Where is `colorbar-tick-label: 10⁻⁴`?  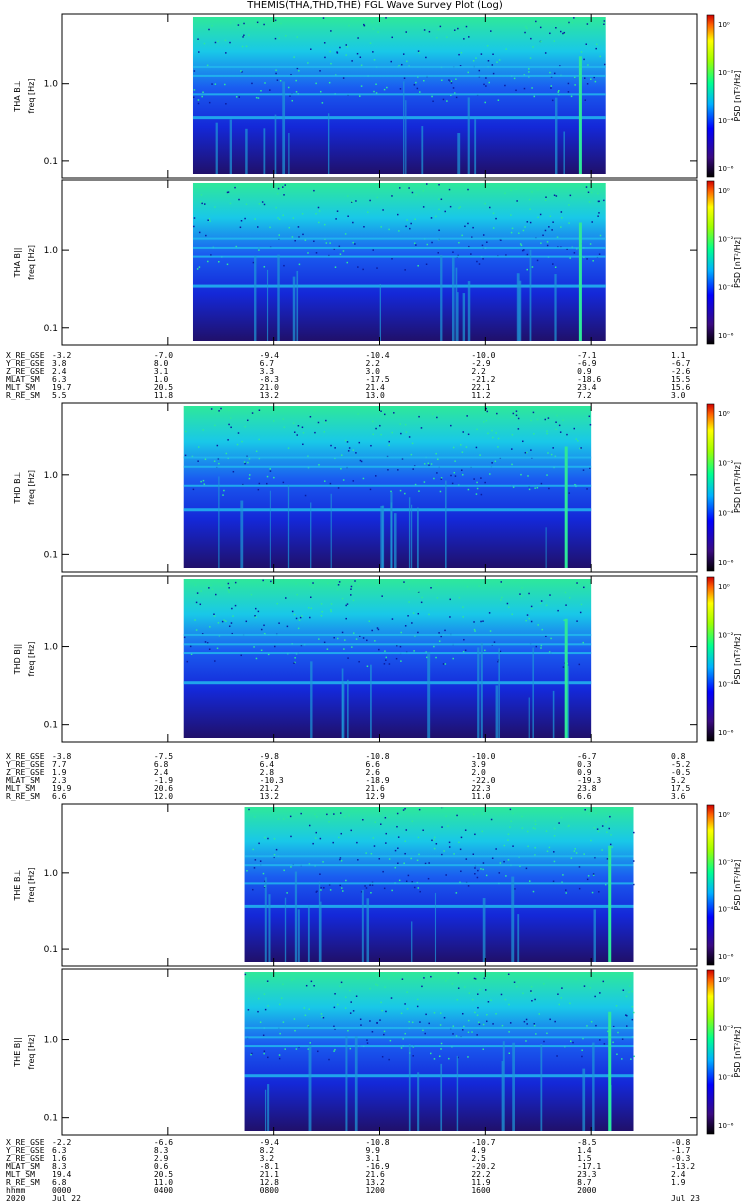
colorbar-tick-label: 10⁻⁴ is located at coordinates (726, 910).